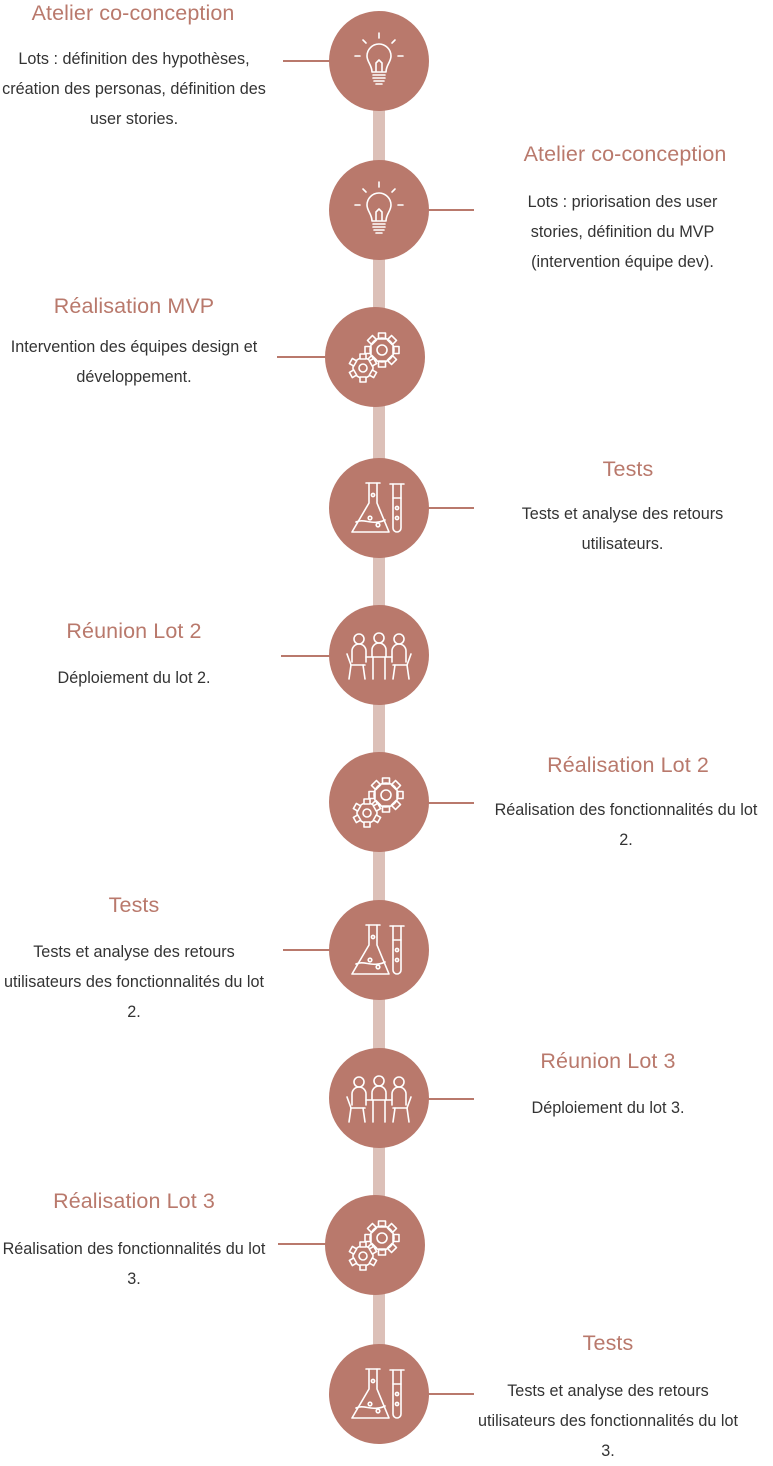  I want to click on step-title: Réalisation Lot 2, so click(628, 765).